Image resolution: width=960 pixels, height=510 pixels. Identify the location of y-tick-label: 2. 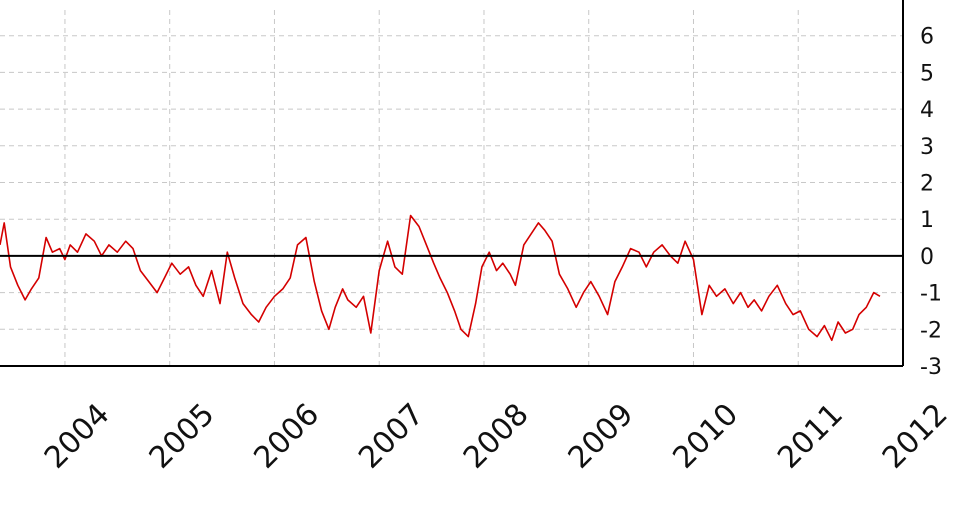
(927, 183).